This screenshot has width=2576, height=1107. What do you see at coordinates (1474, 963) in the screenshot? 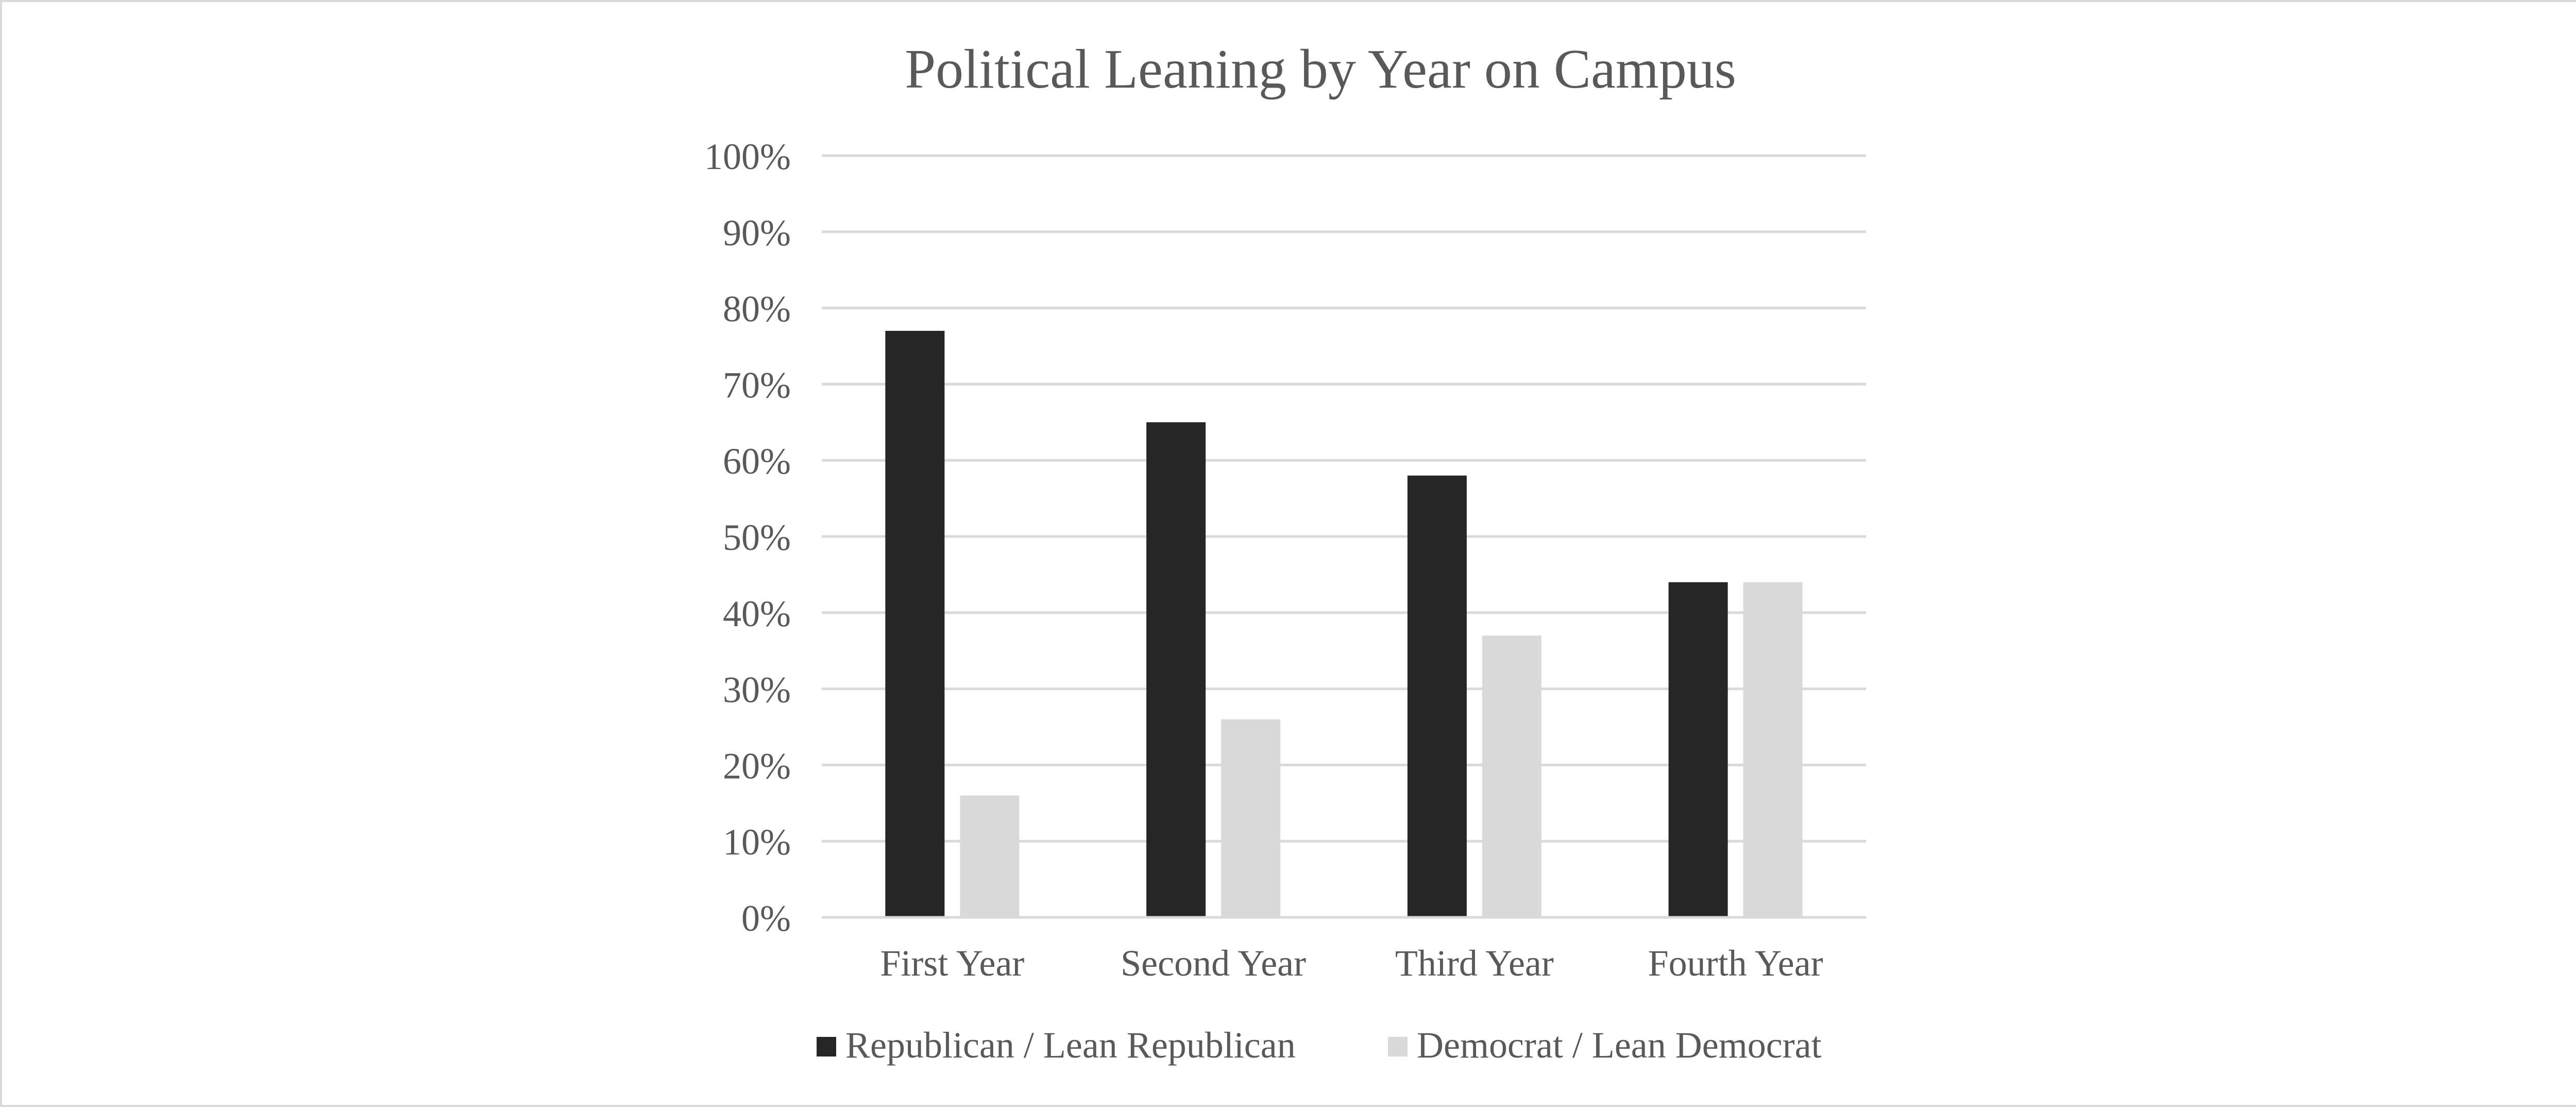
I see `x-tick-label: Third Year` at bounding box center [1474, 963].